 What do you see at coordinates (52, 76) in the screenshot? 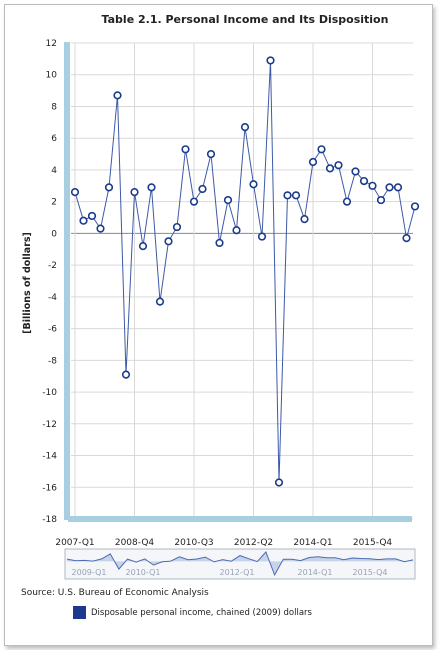
I see `y-tick-label: 10` at bounding box center [52, 76].